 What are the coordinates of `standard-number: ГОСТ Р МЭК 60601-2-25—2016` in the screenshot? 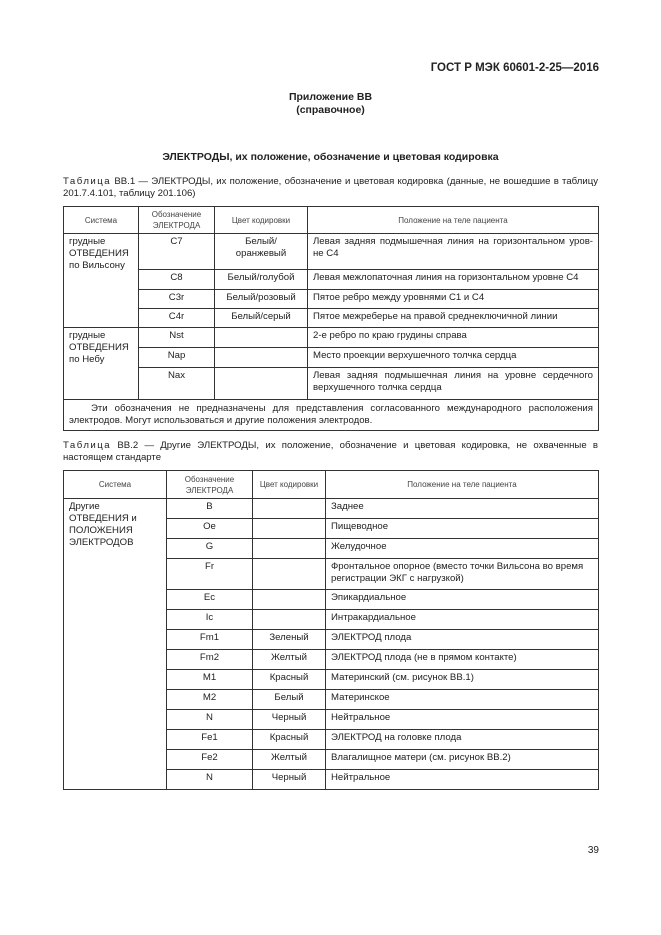 It's located at (514, 68).